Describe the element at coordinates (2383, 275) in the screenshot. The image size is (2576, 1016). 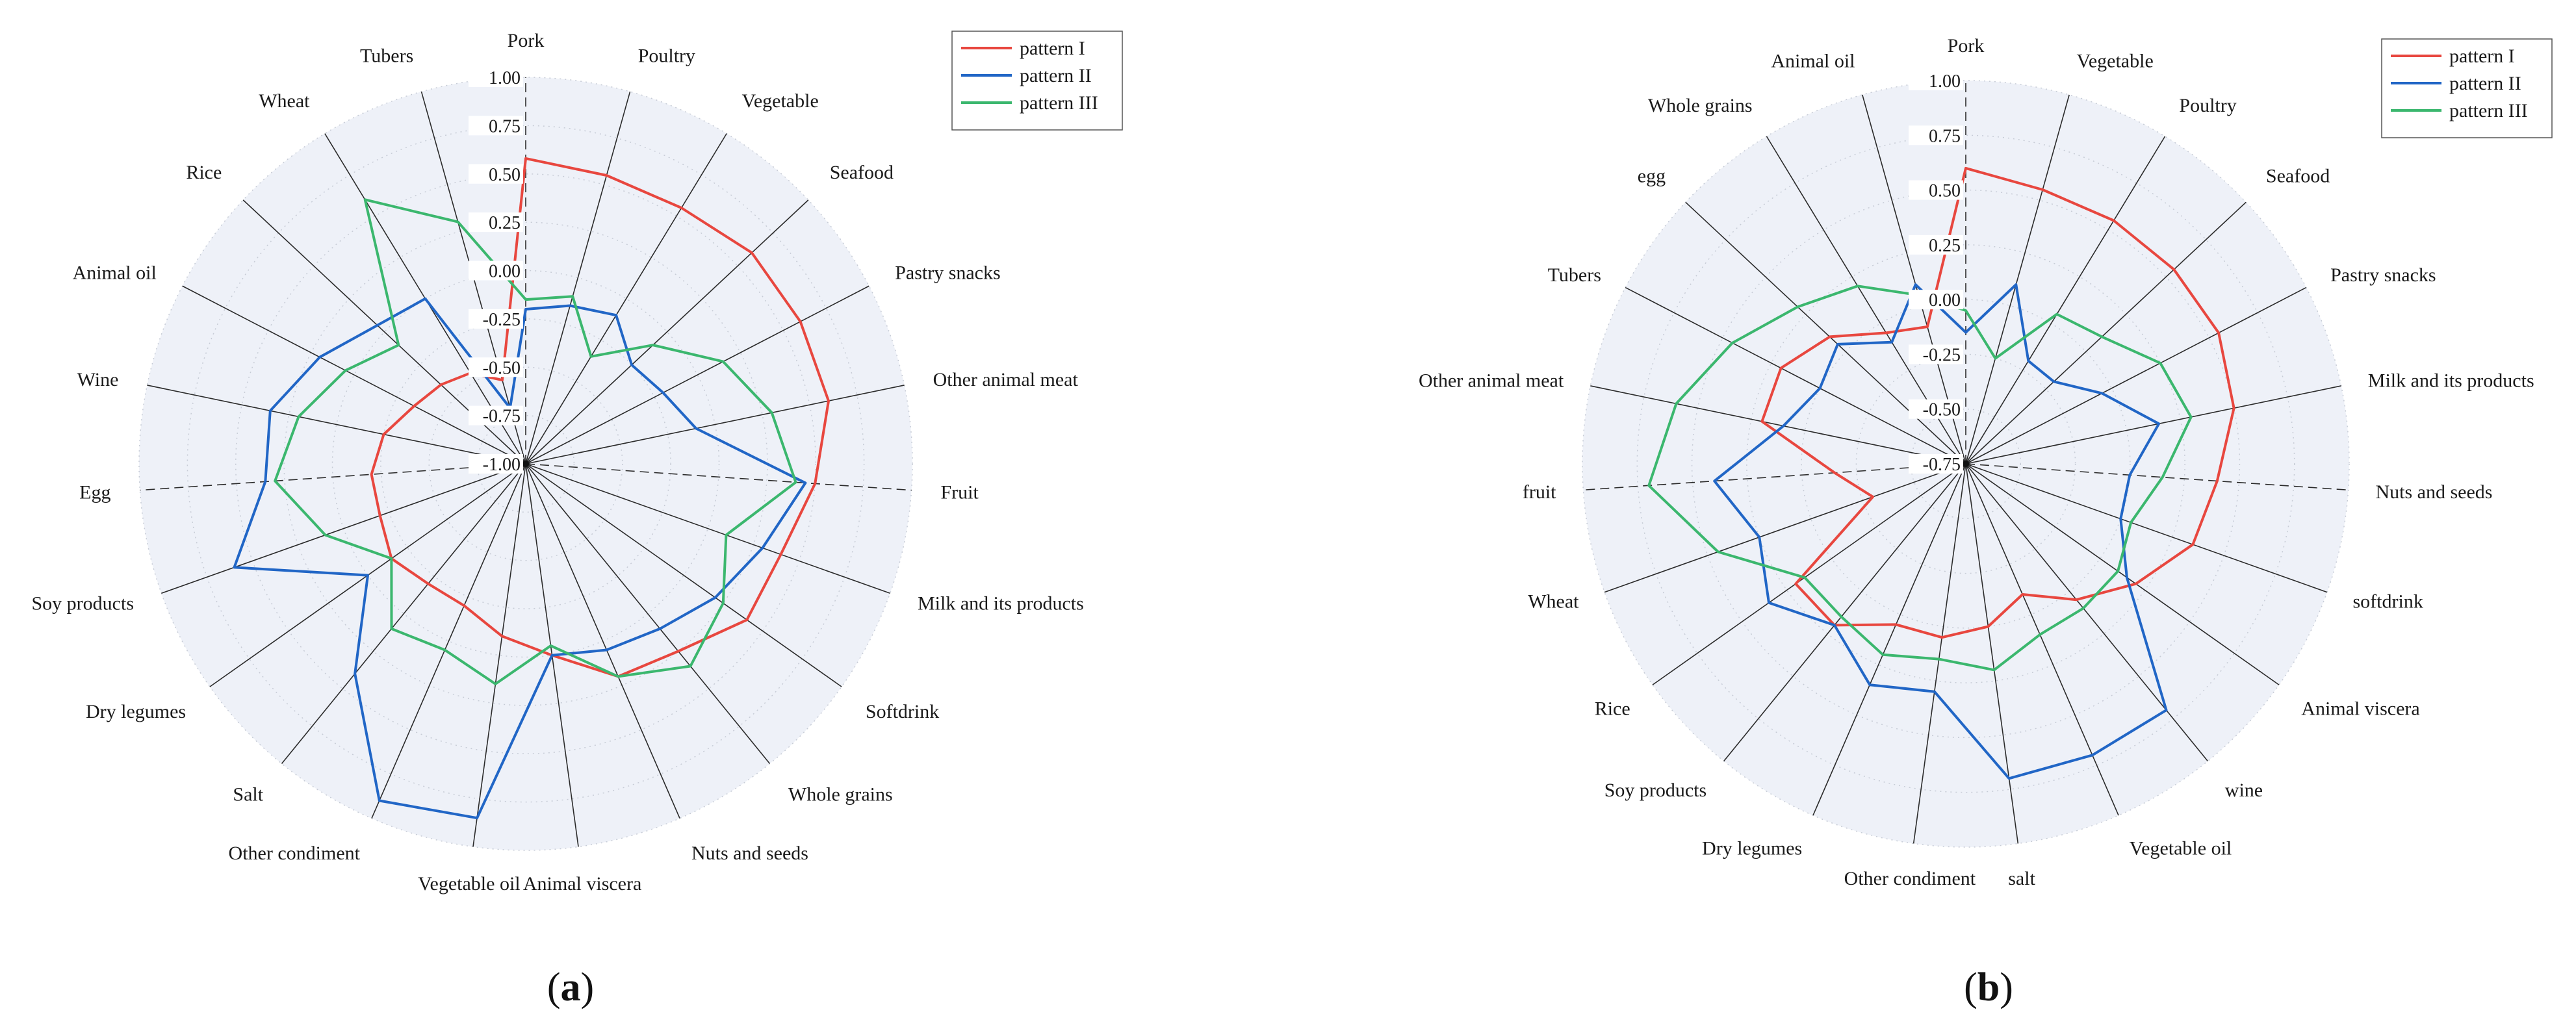
I see `category-label-pastry-snacks: Pastry snacks` at that location.